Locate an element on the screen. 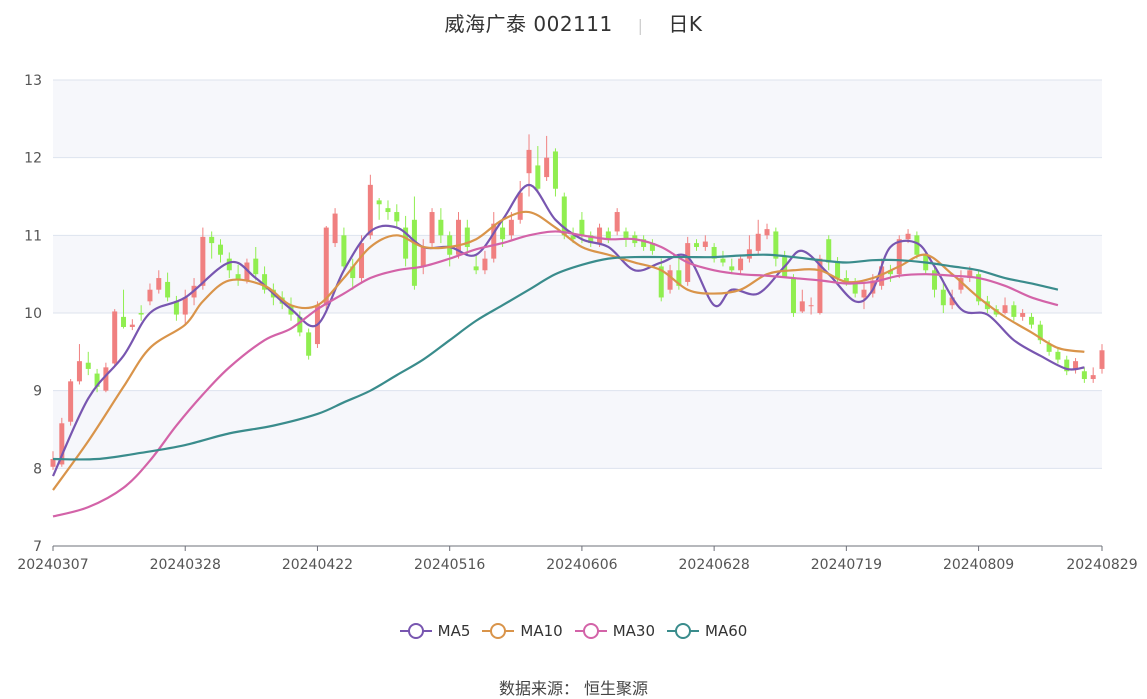  x-tick-label: 20240809 is located at coordinates (978, 565).